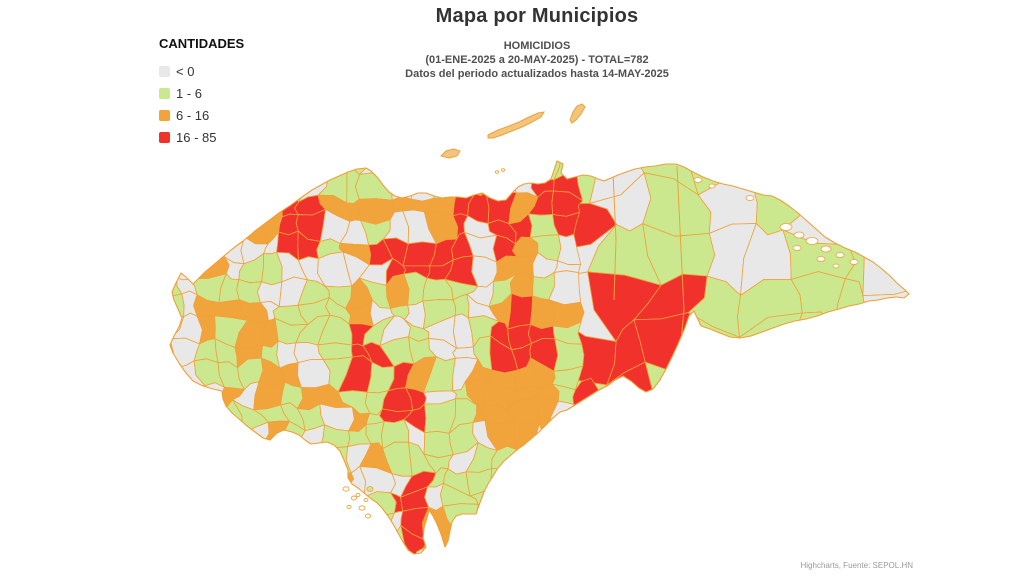 The width and height of the screenshot is (1024, 576). I want to click on legend-item-16-85: 16 - 85, so click(201, 137).